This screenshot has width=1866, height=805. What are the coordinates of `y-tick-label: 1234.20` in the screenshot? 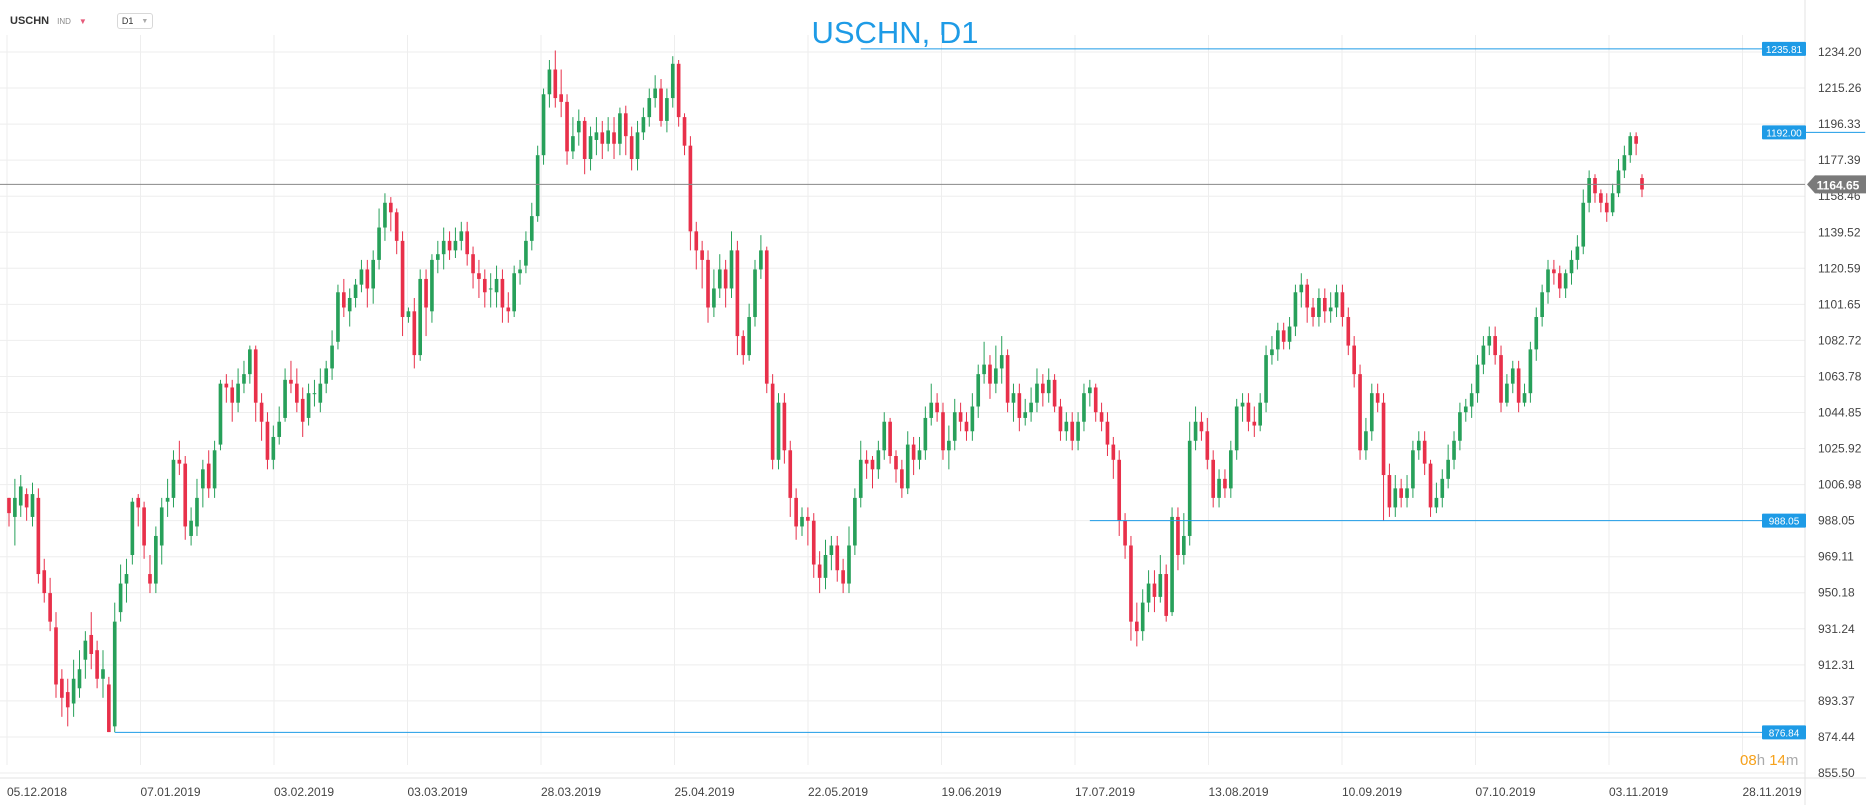 It's located at (1840, 52).